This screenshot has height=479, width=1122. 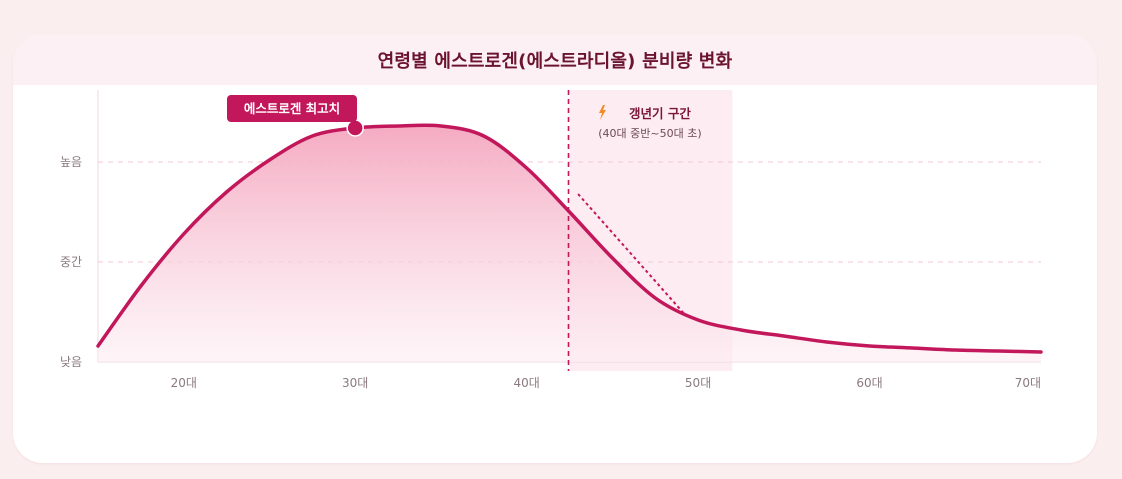 What do you see at coordinates (631, 254) in the screenshot?
I see `decline-guide` at bounding box center [631, 254].